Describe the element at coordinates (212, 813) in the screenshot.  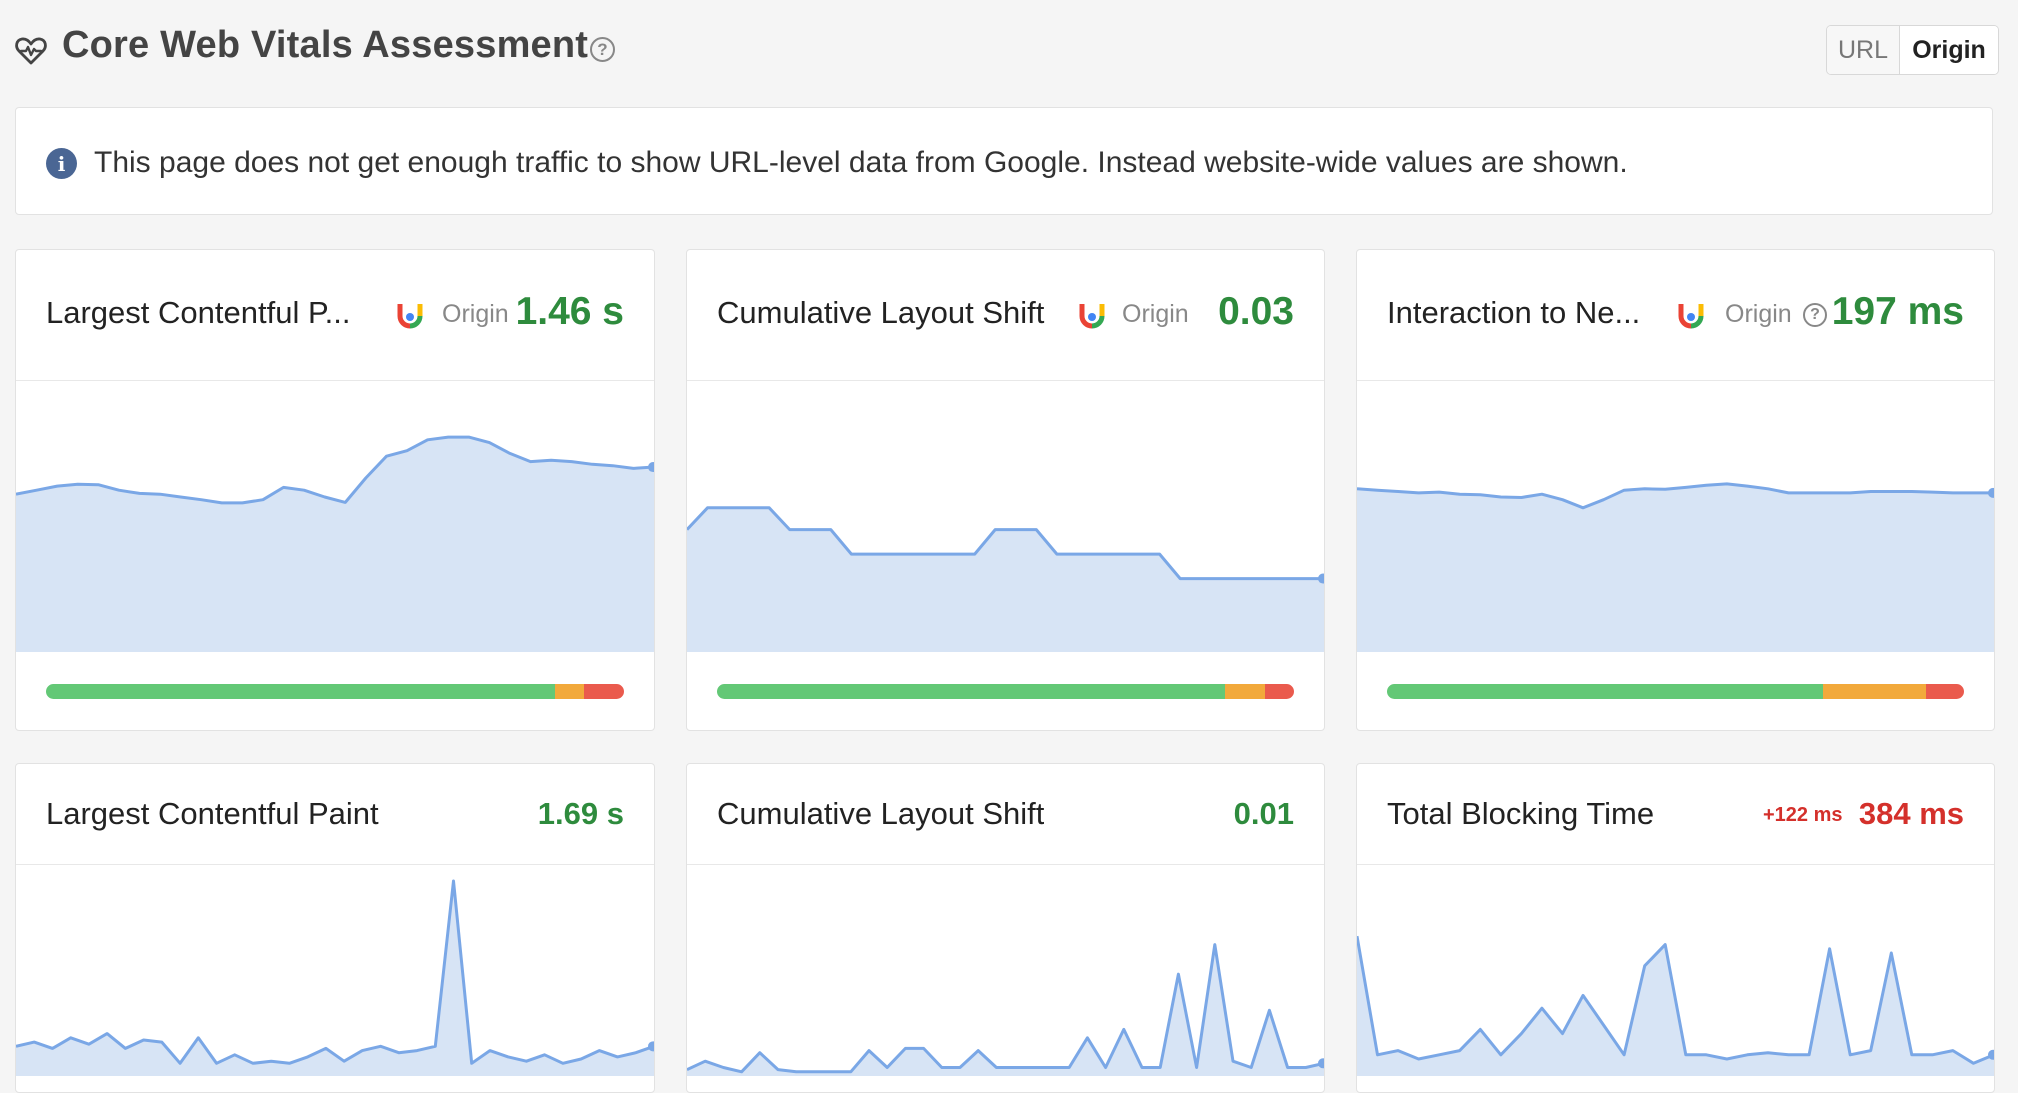
I see `card-title: Largest Contentful Paint` at that location.